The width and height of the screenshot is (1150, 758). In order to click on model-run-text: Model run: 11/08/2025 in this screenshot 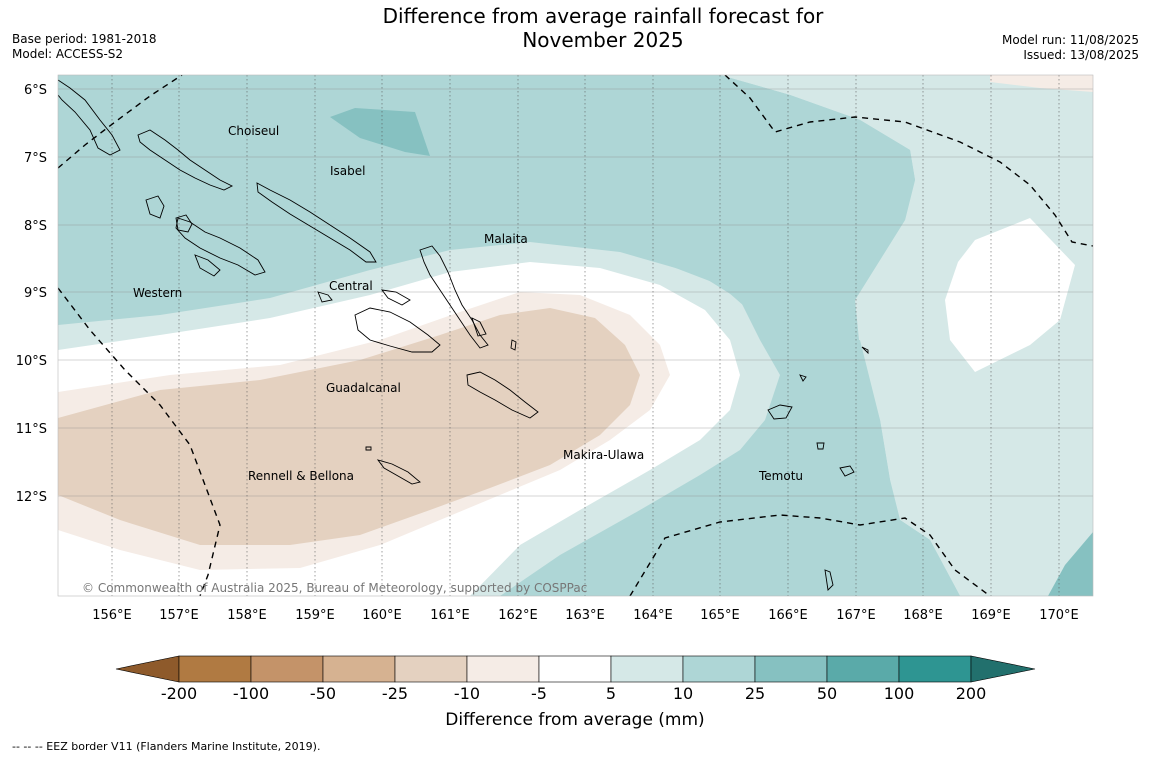, I will do `click(1070, 40)`.